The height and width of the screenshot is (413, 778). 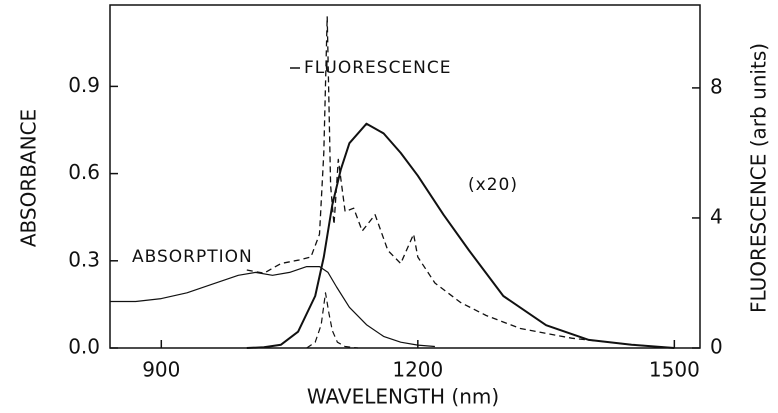 What do you see at coordinates (674, 370) in the screenshot?
I see `x-tick-label: 1500` at bounding box center [674, 370].